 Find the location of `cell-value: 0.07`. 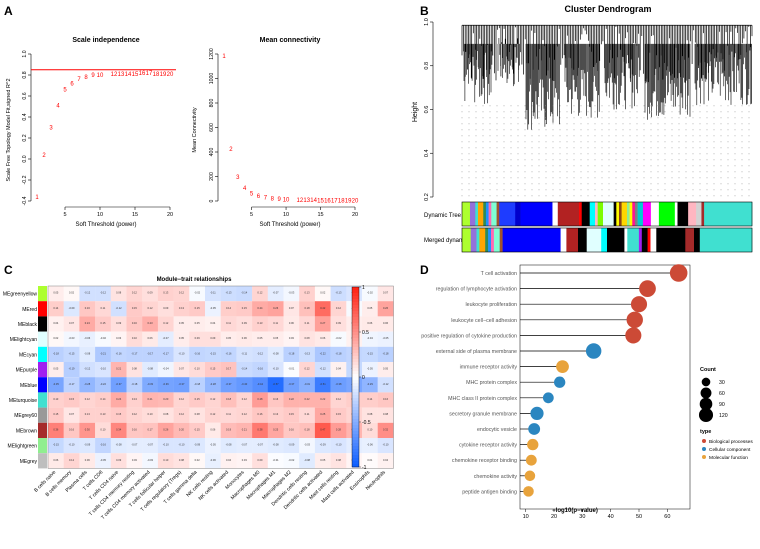

cell-value: 0.07 is located at coordinates (72, 414).